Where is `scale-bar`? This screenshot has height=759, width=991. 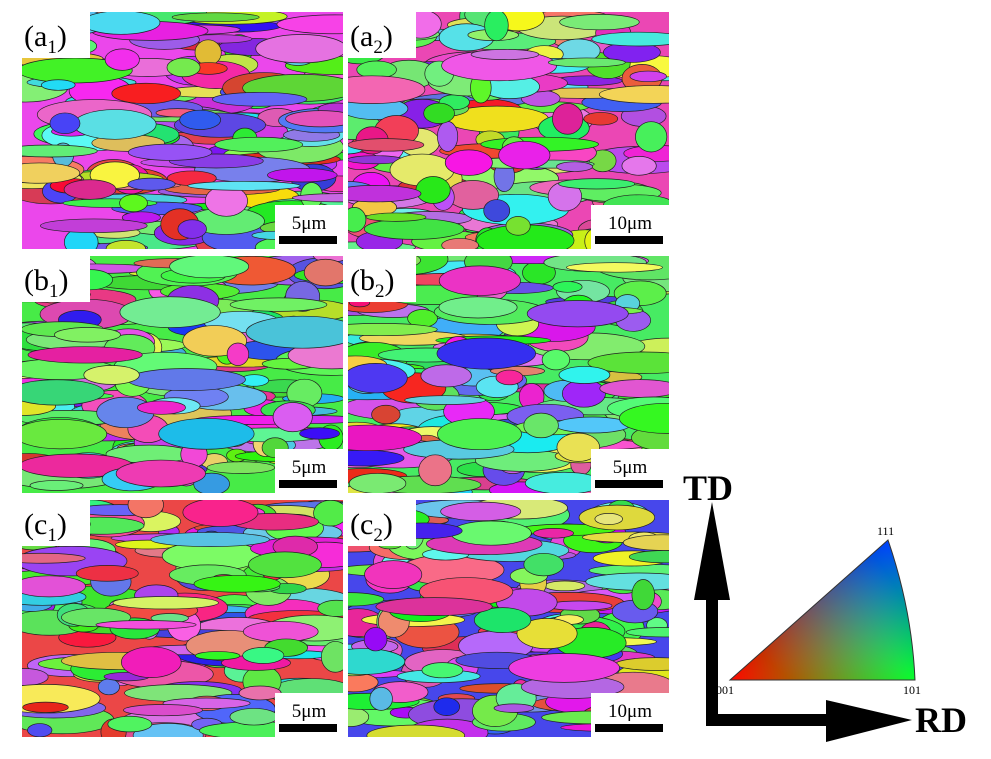
scale-bar is located at coordinates (308, 240).